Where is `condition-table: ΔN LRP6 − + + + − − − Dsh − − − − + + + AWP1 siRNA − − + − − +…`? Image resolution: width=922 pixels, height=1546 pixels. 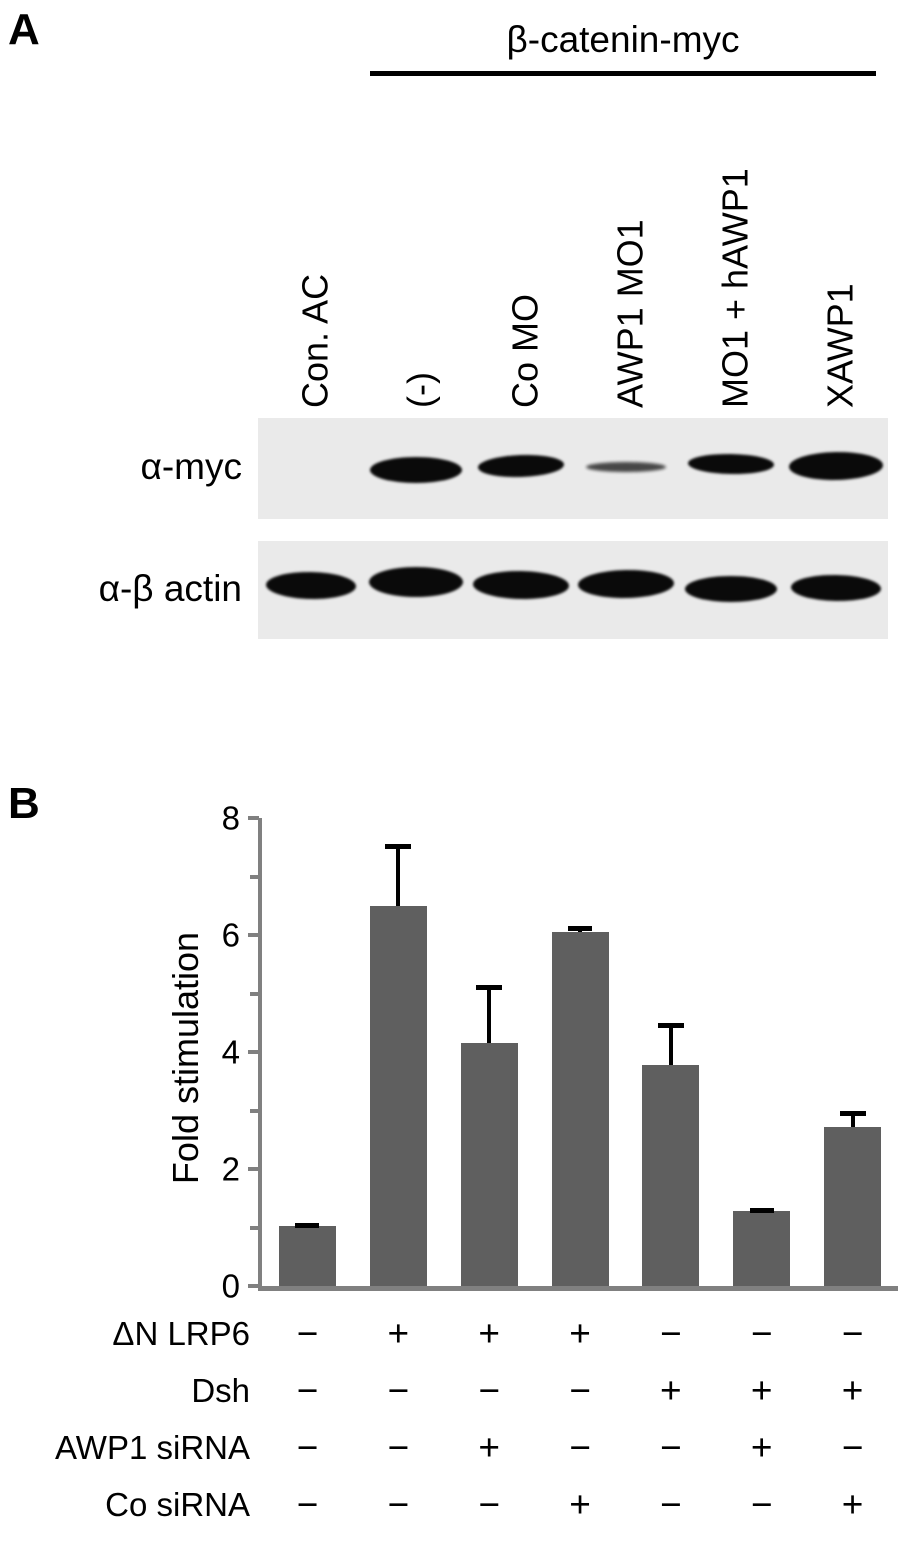
condition-table: ΔN LRP6 − + + + − − − Dsh − − − − + + + AWP1 siRNA − − + − − +… is located at coordinates (461, 1419).